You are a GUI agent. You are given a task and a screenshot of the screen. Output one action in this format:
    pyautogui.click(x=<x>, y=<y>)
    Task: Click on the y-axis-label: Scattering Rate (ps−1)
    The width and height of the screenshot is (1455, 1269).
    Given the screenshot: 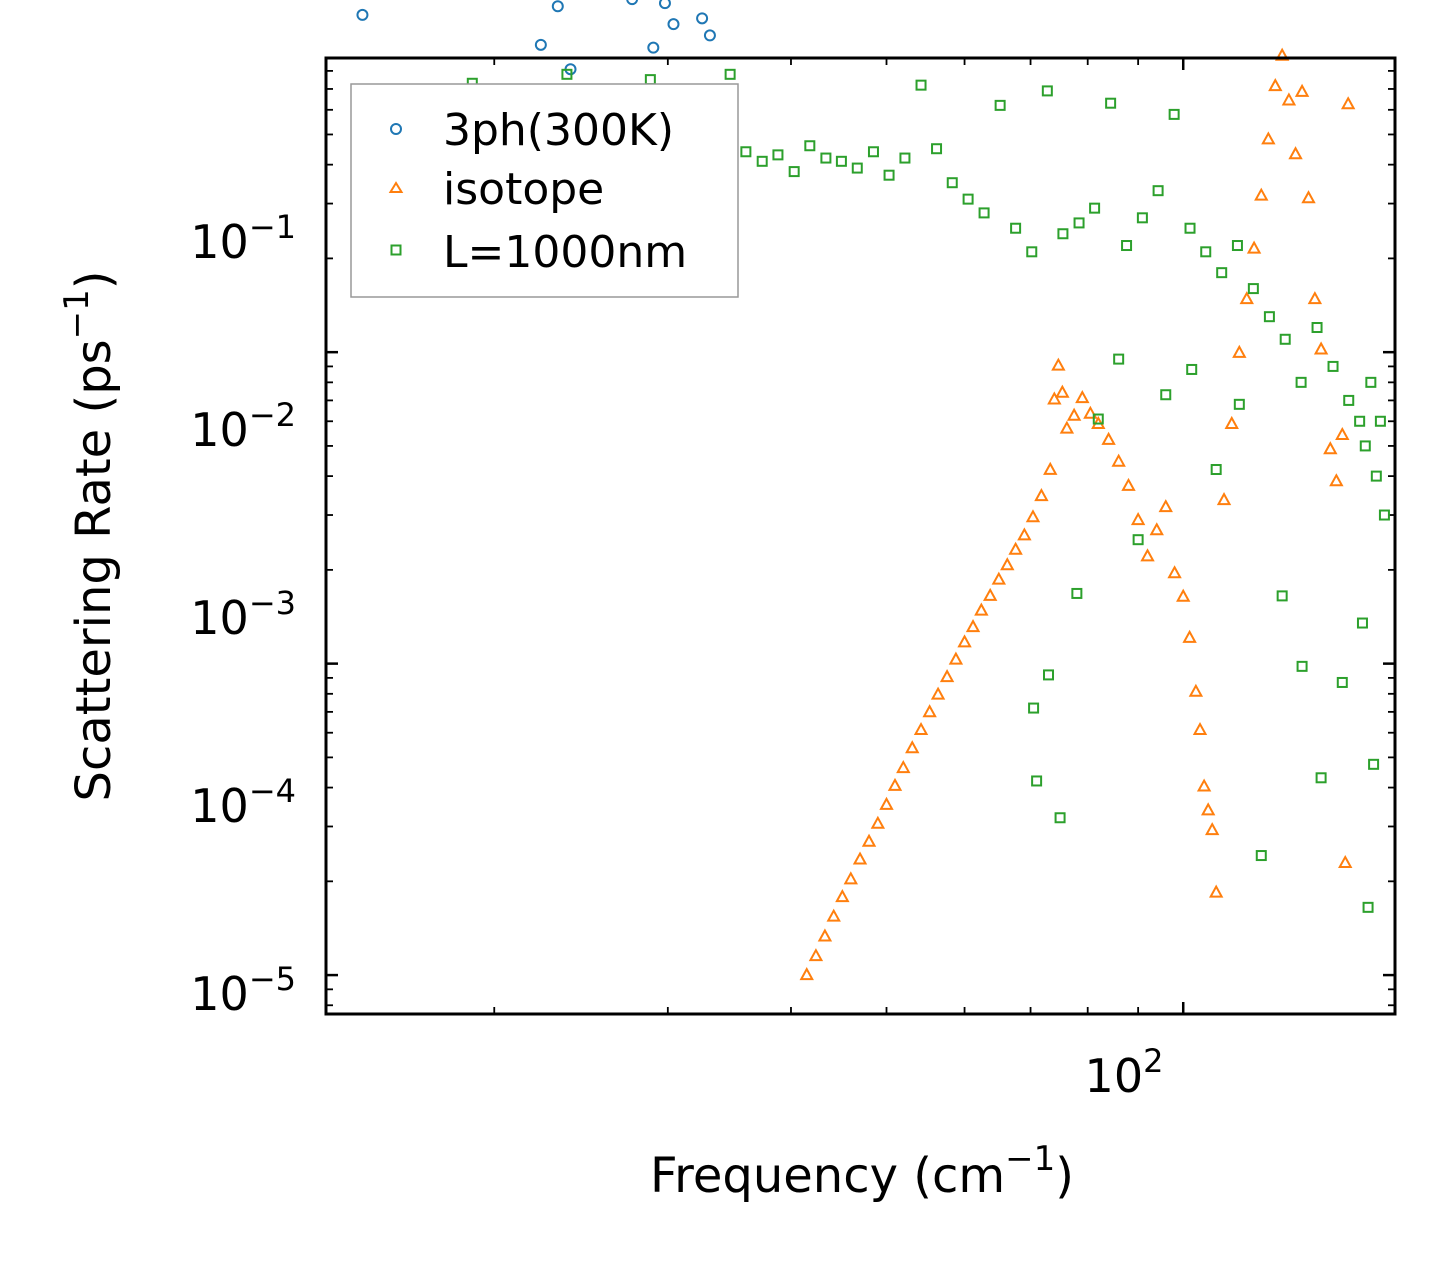 What is the action you would take?
    pyautogui.click(x=89, y=535)
    